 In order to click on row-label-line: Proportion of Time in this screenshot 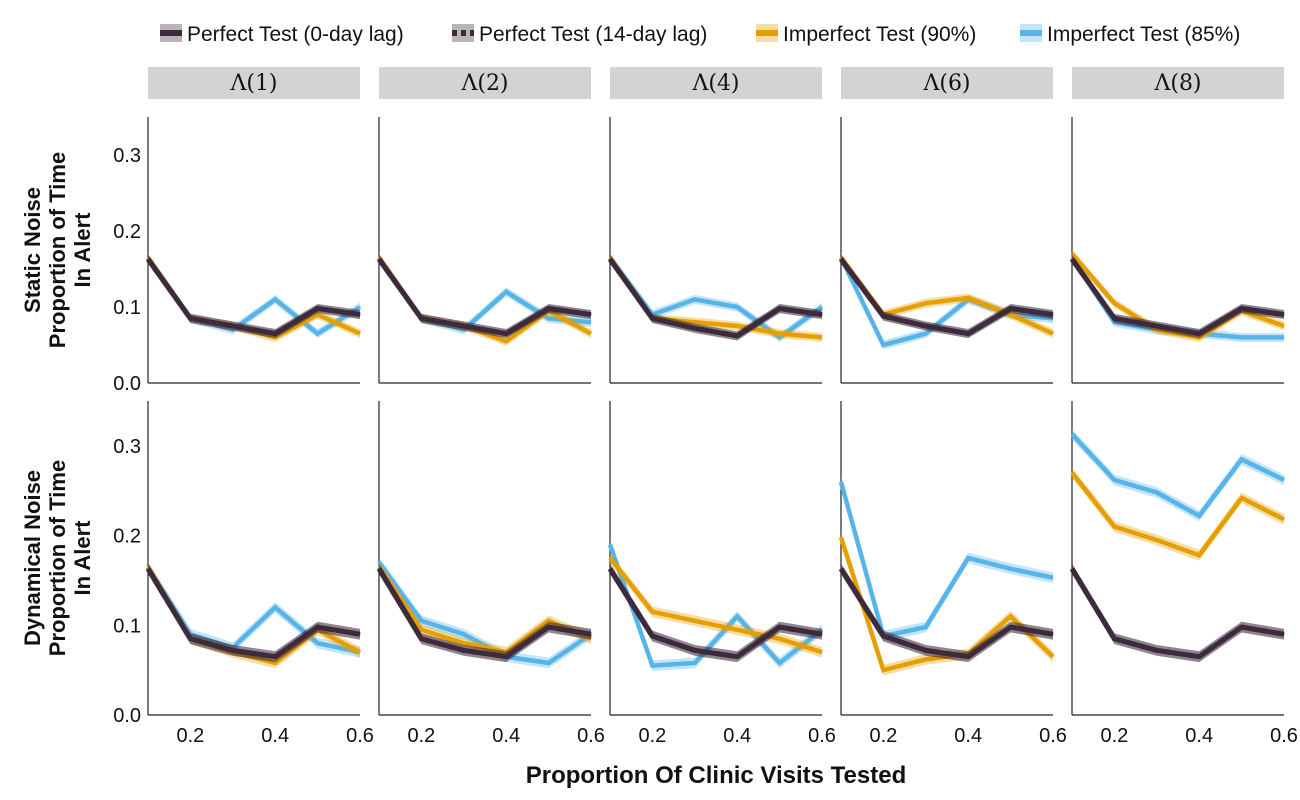, I will do `click(57, 558)`.